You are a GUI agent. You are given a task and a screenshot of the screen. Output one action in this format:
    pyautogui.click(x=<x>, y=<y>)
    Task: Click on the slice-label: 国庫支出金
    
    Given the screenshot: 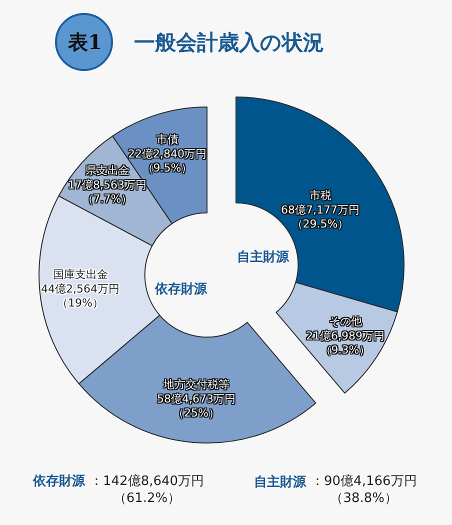 What is the action you would take?
    pyautogui.click(x=80, y=274)
    